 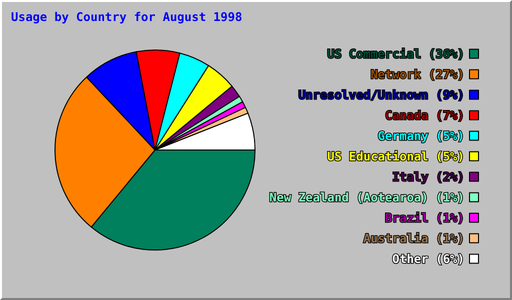 What do you see at coordinates (395, 156) in the screenshot?
I see `legend-label: US Educational (5%)` at bounding box center [395, 156].